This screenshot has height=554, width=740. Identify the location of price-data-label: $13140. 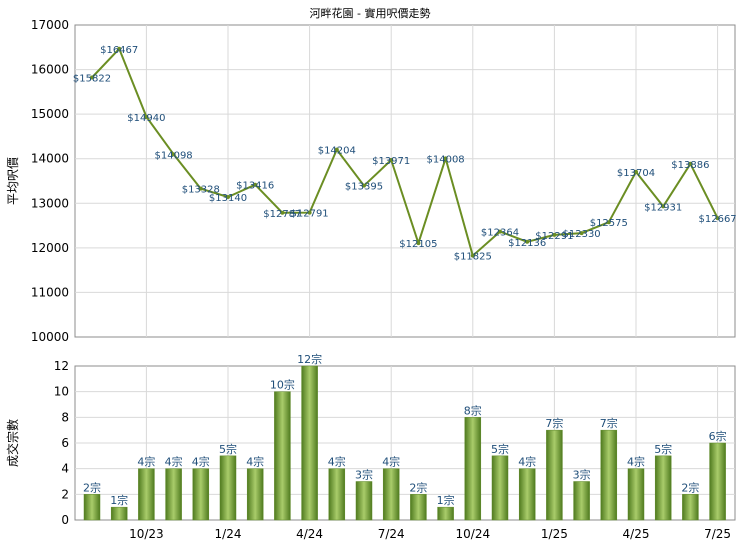
(228, 198).